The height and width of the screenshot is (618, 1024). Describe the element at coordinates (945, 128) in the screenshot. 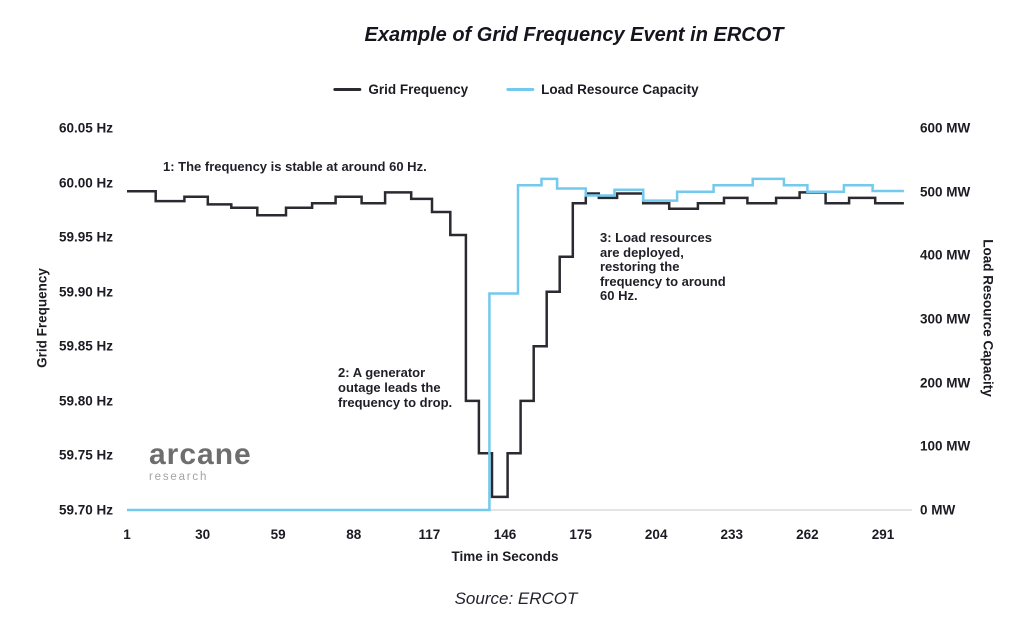

I see `tick-label: 600 MW` at that location.